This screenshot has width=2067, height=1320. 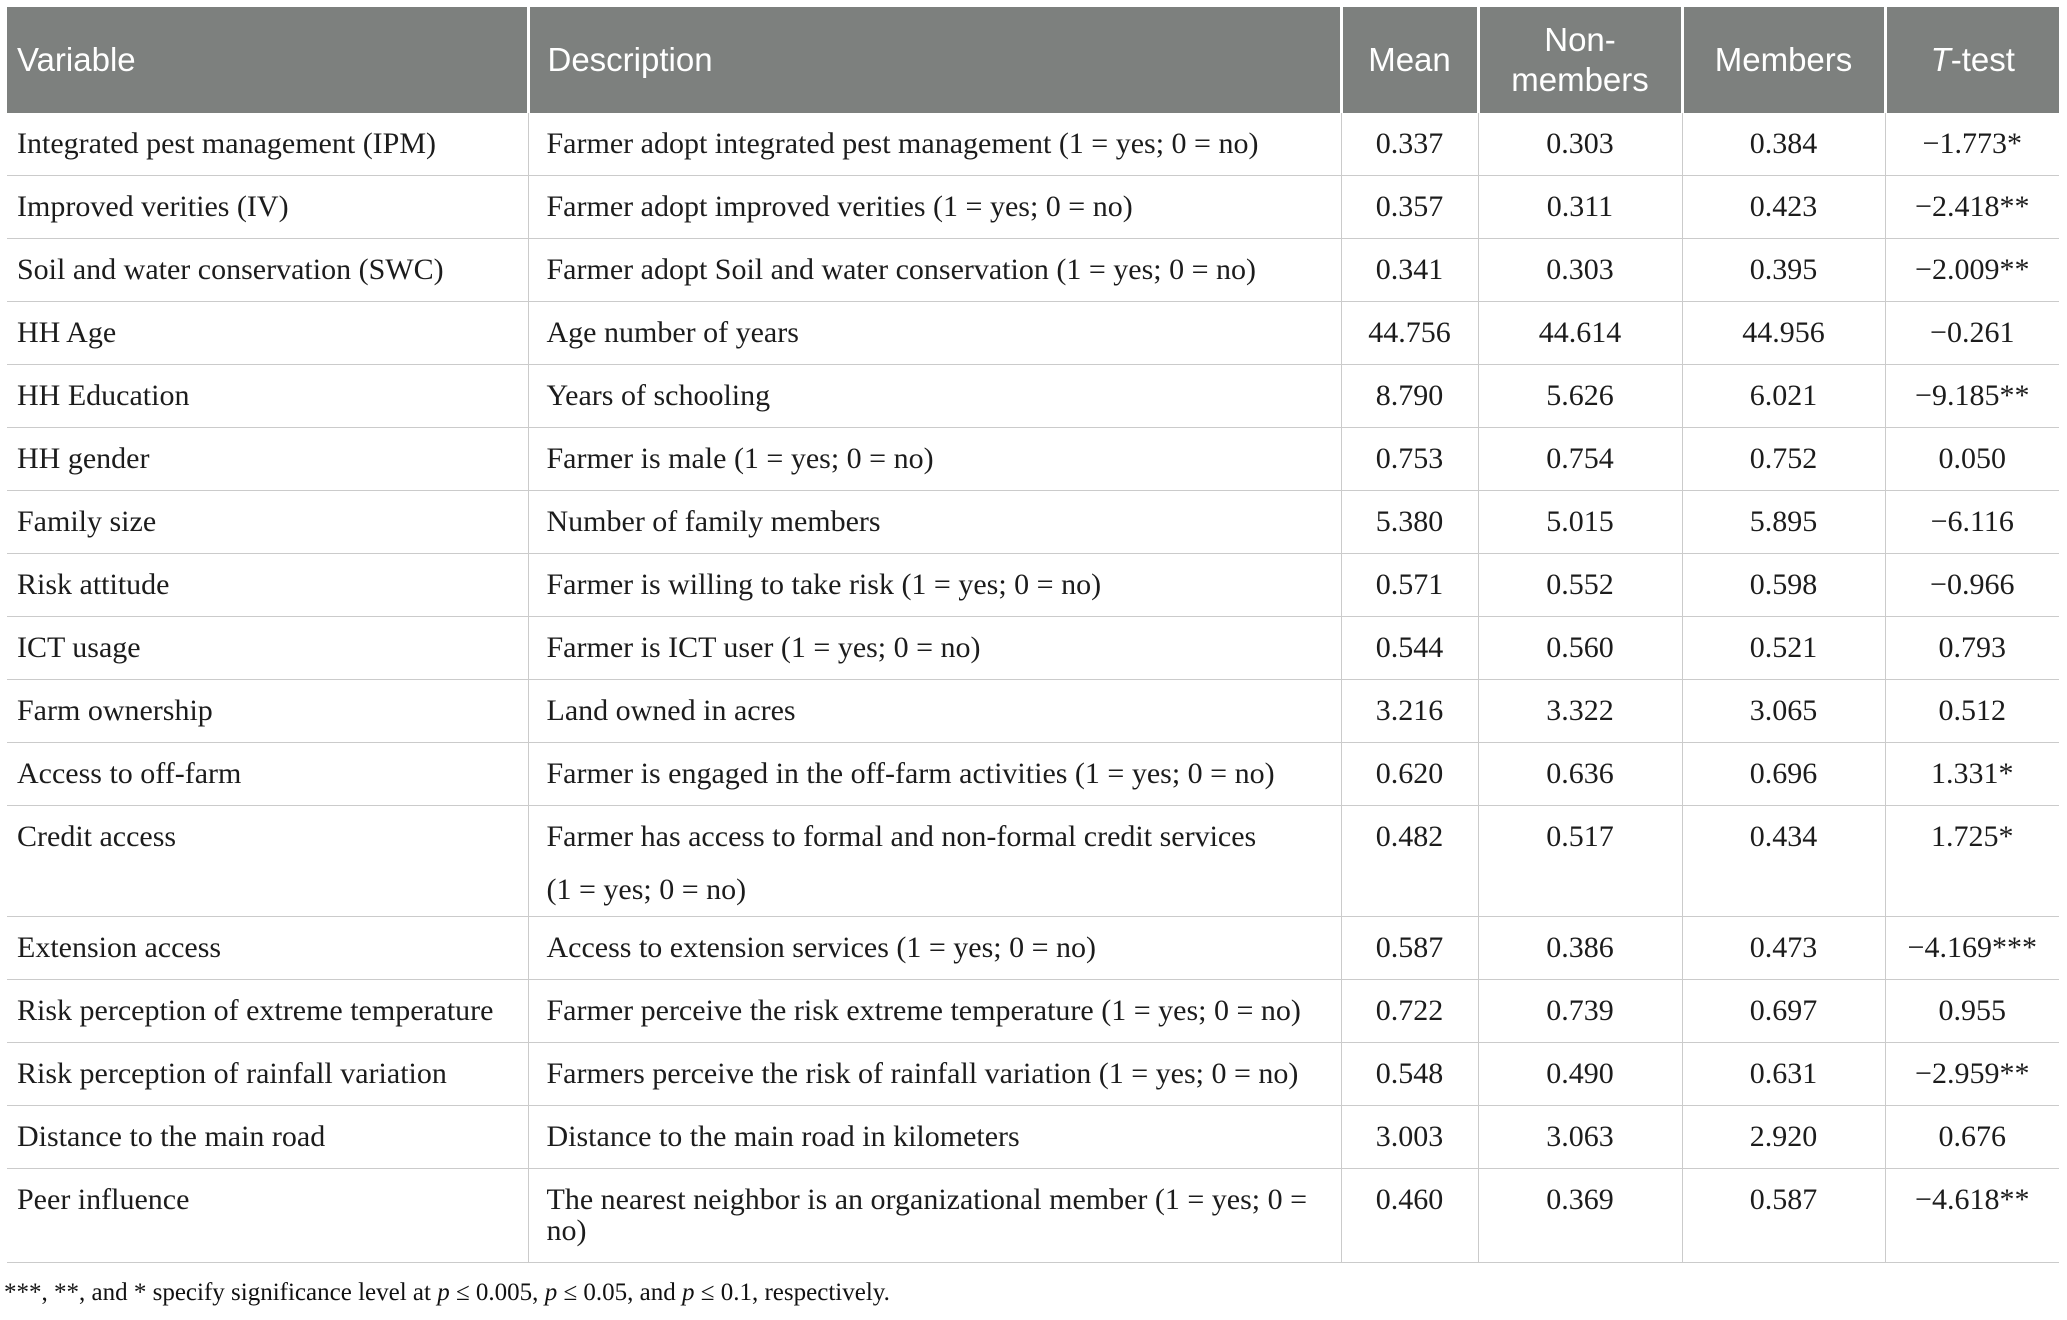 What do you see at coordinates (1783, 459) in the screenshot?
I see `cell-members: 0.752` at bounding box center [1783, 459].